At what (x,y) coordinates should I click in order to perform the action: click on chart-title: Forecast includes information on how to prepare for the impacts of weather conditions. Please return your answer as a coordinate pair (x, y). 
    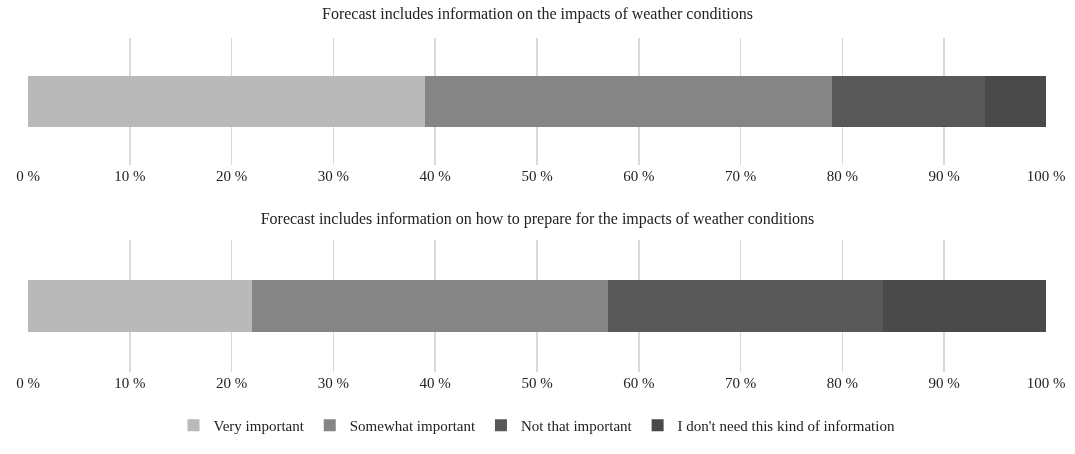
    Looking at the image, I should click on (537, 218).